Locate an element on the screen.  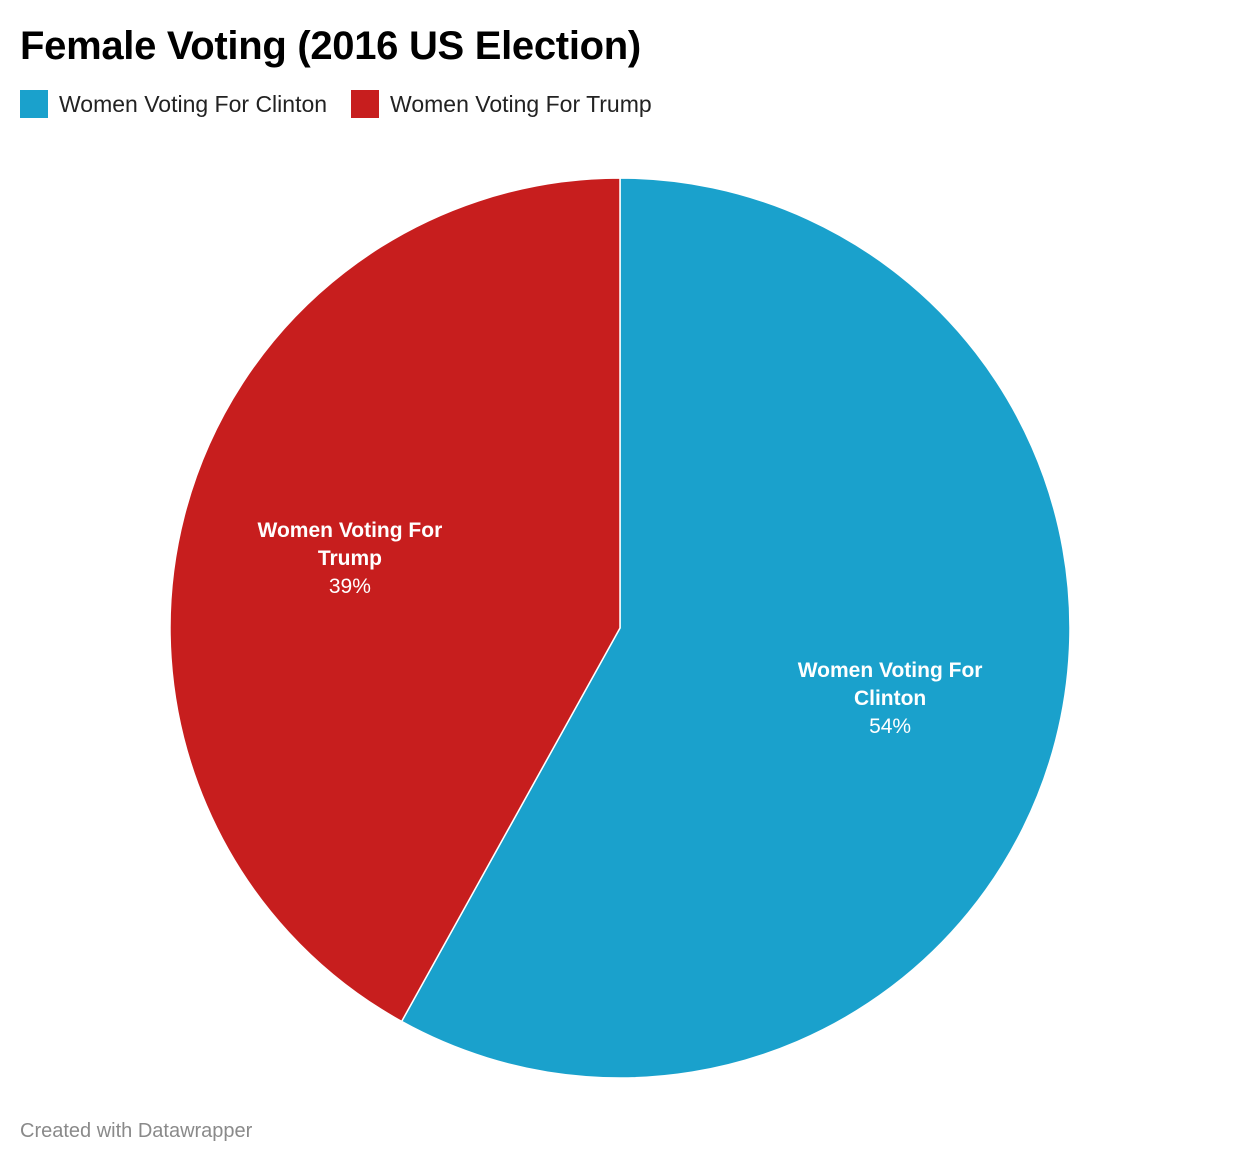
slice-label-trump: Women Voting For Trump 39% is located at coordinates (350, 558).